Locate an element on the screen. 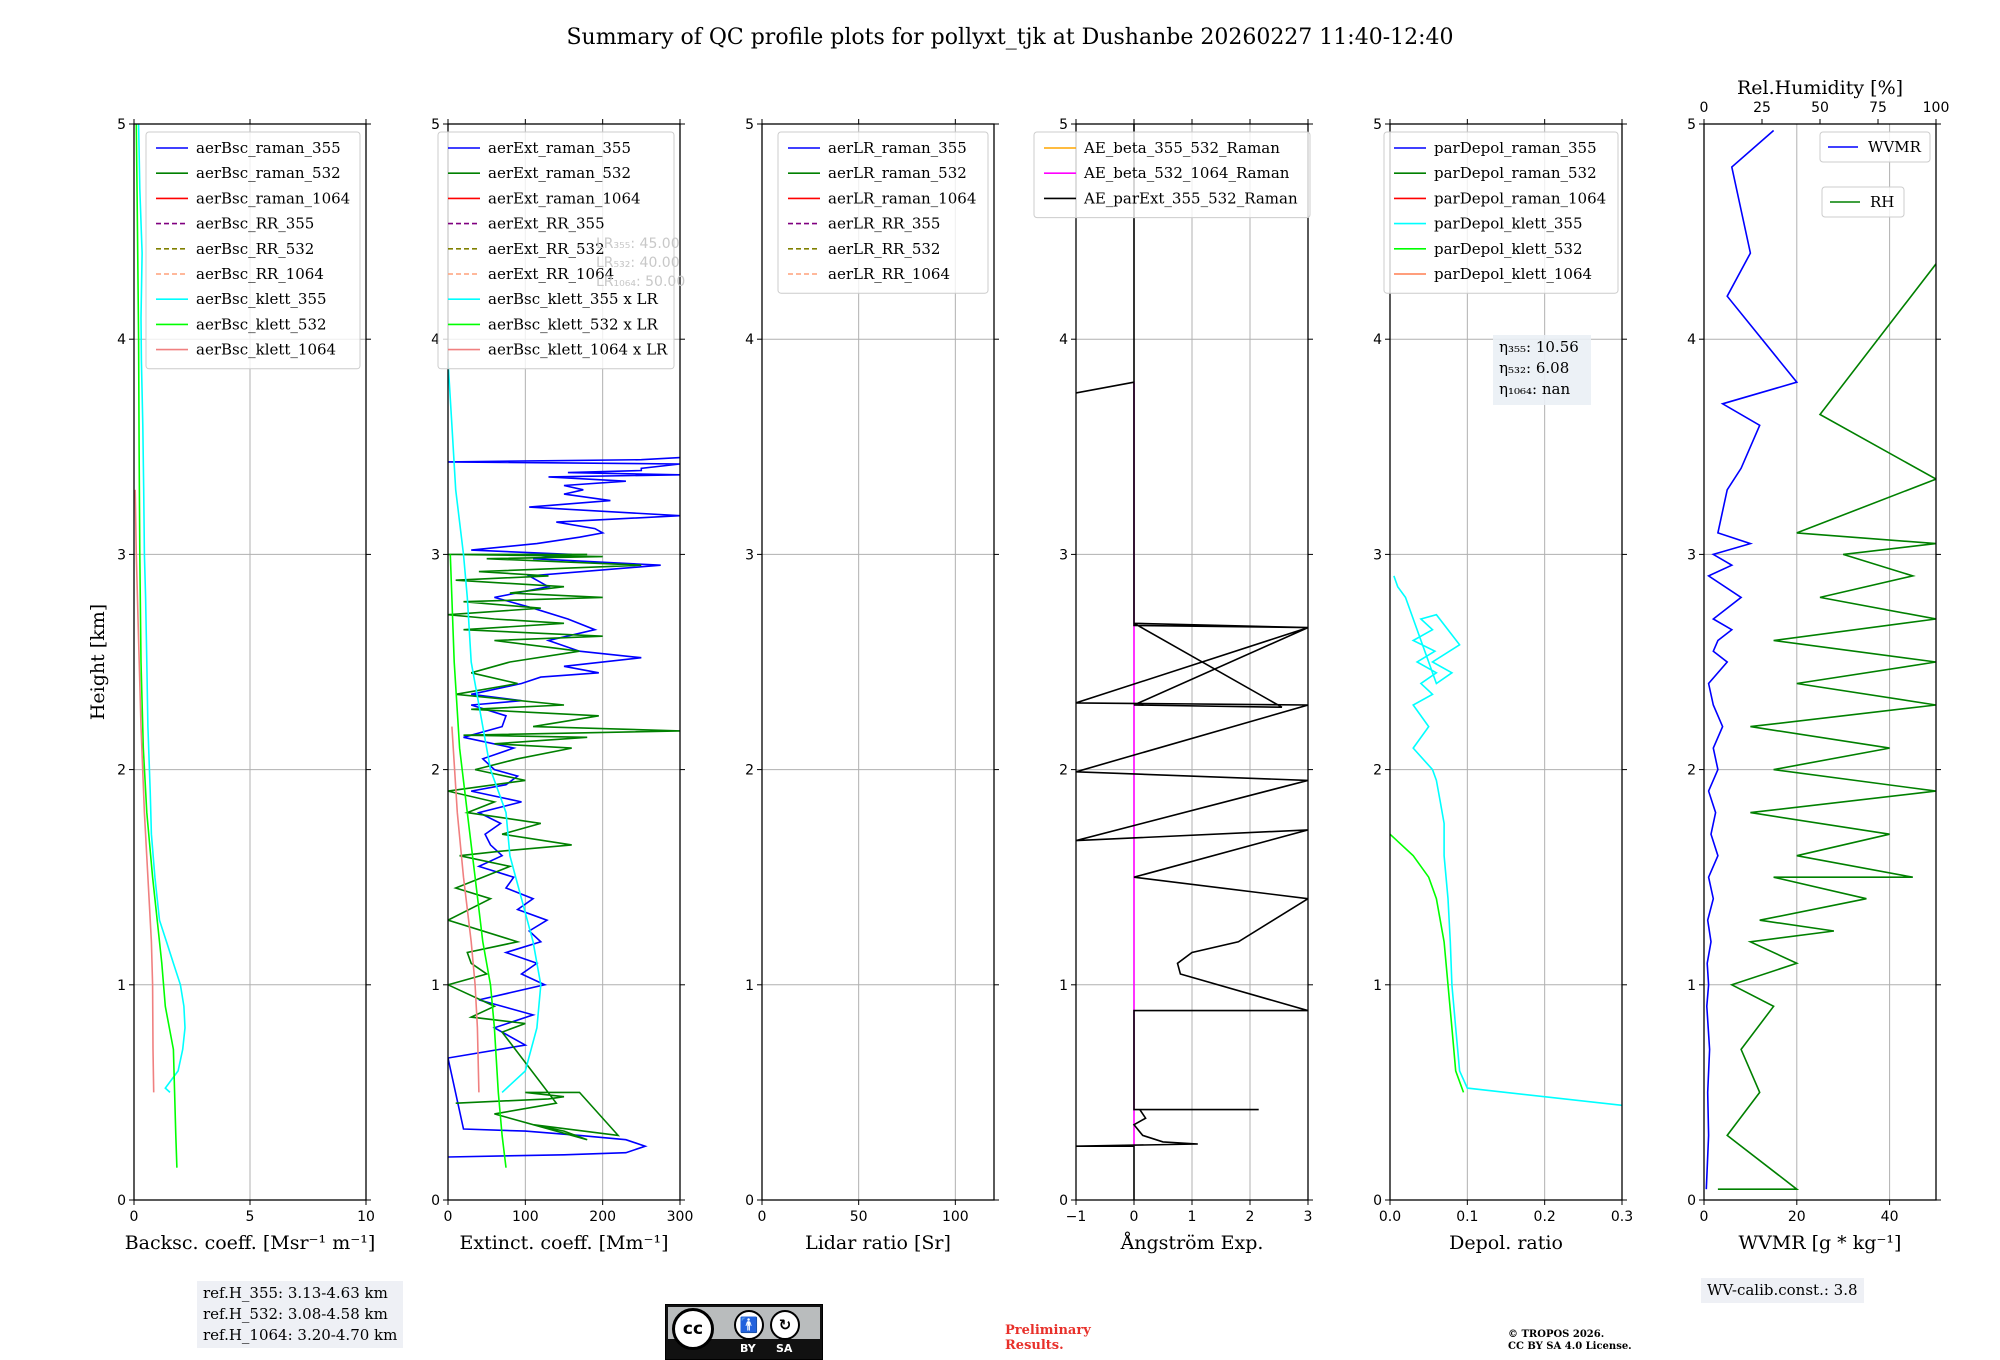 Image resolution: width=2000 pixels, height=1360 pixels. sa-label: SA is located at coordinates (784, 1348).